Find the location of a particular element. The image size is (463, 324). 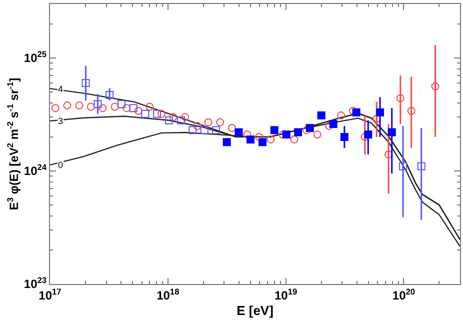

x-axis-title: E [eV] is located at coordinates (255, 310).